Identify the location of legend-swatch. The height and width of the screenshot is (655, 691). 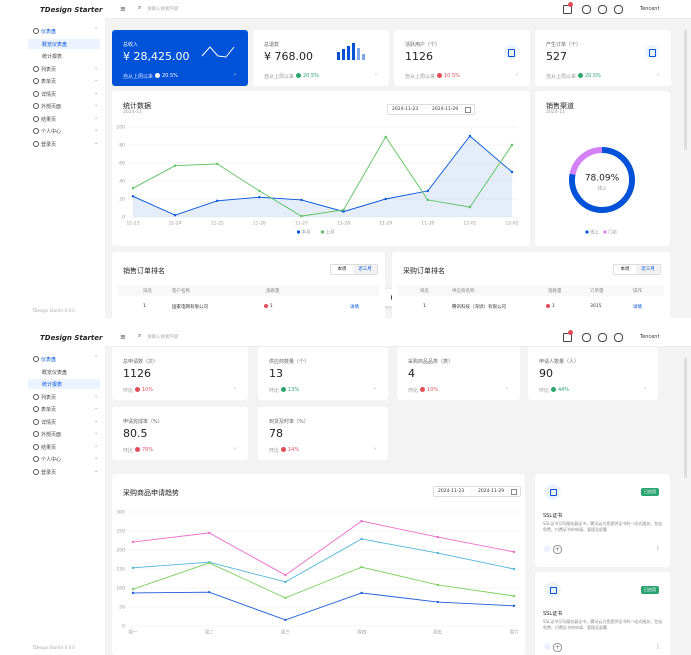
(322, 232).